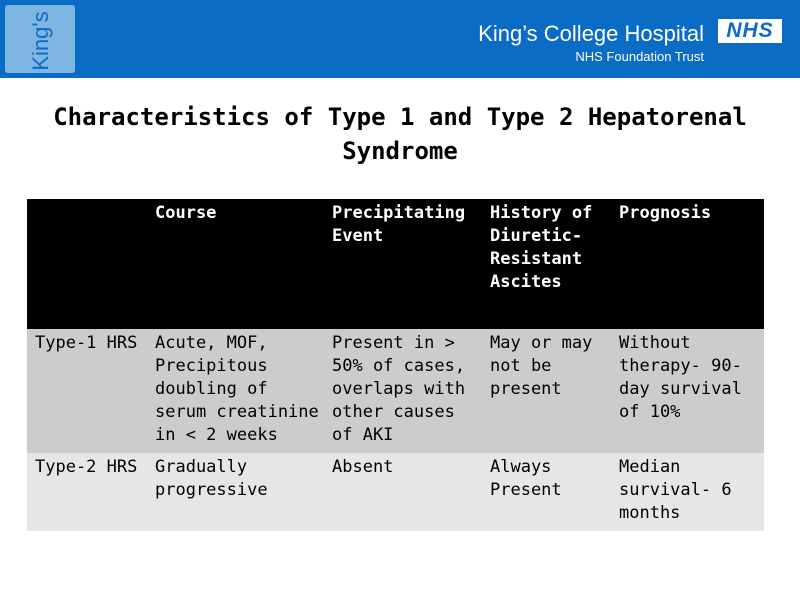 Image resolution: width=800 pixels, height=600 pixels. Describe the element at coordinates (541, 247) in the screenshot. I see `header-cell-history: History of Diuretic-Resistant Ascites` at that location.